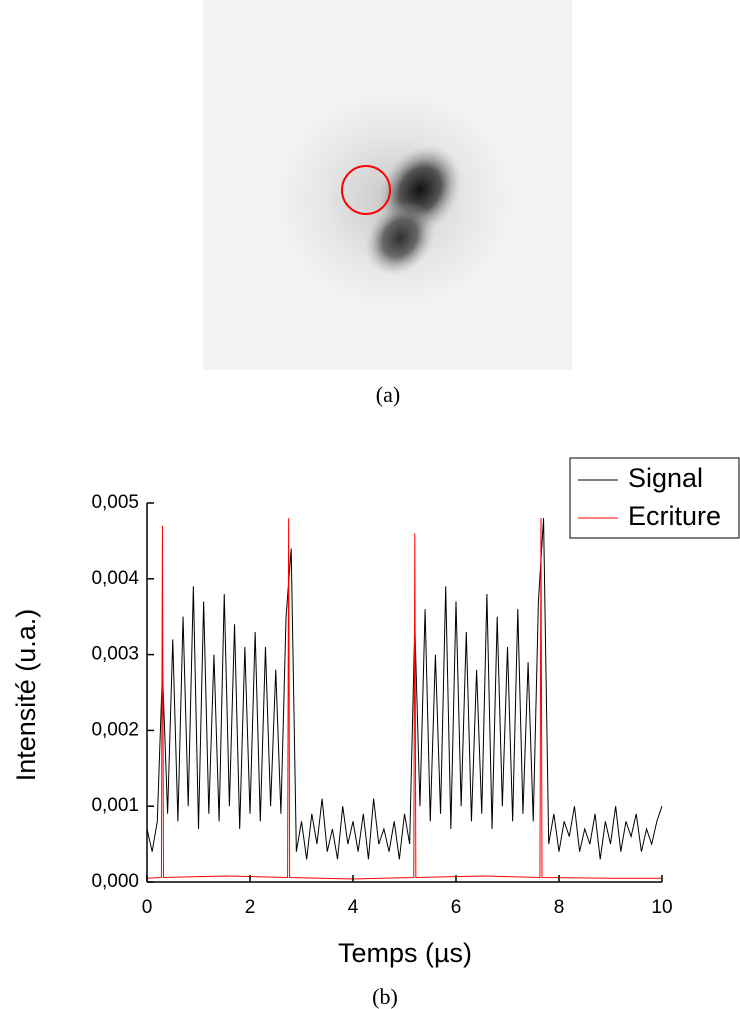  I want to click on caption-a: (a), so click(388, 394).